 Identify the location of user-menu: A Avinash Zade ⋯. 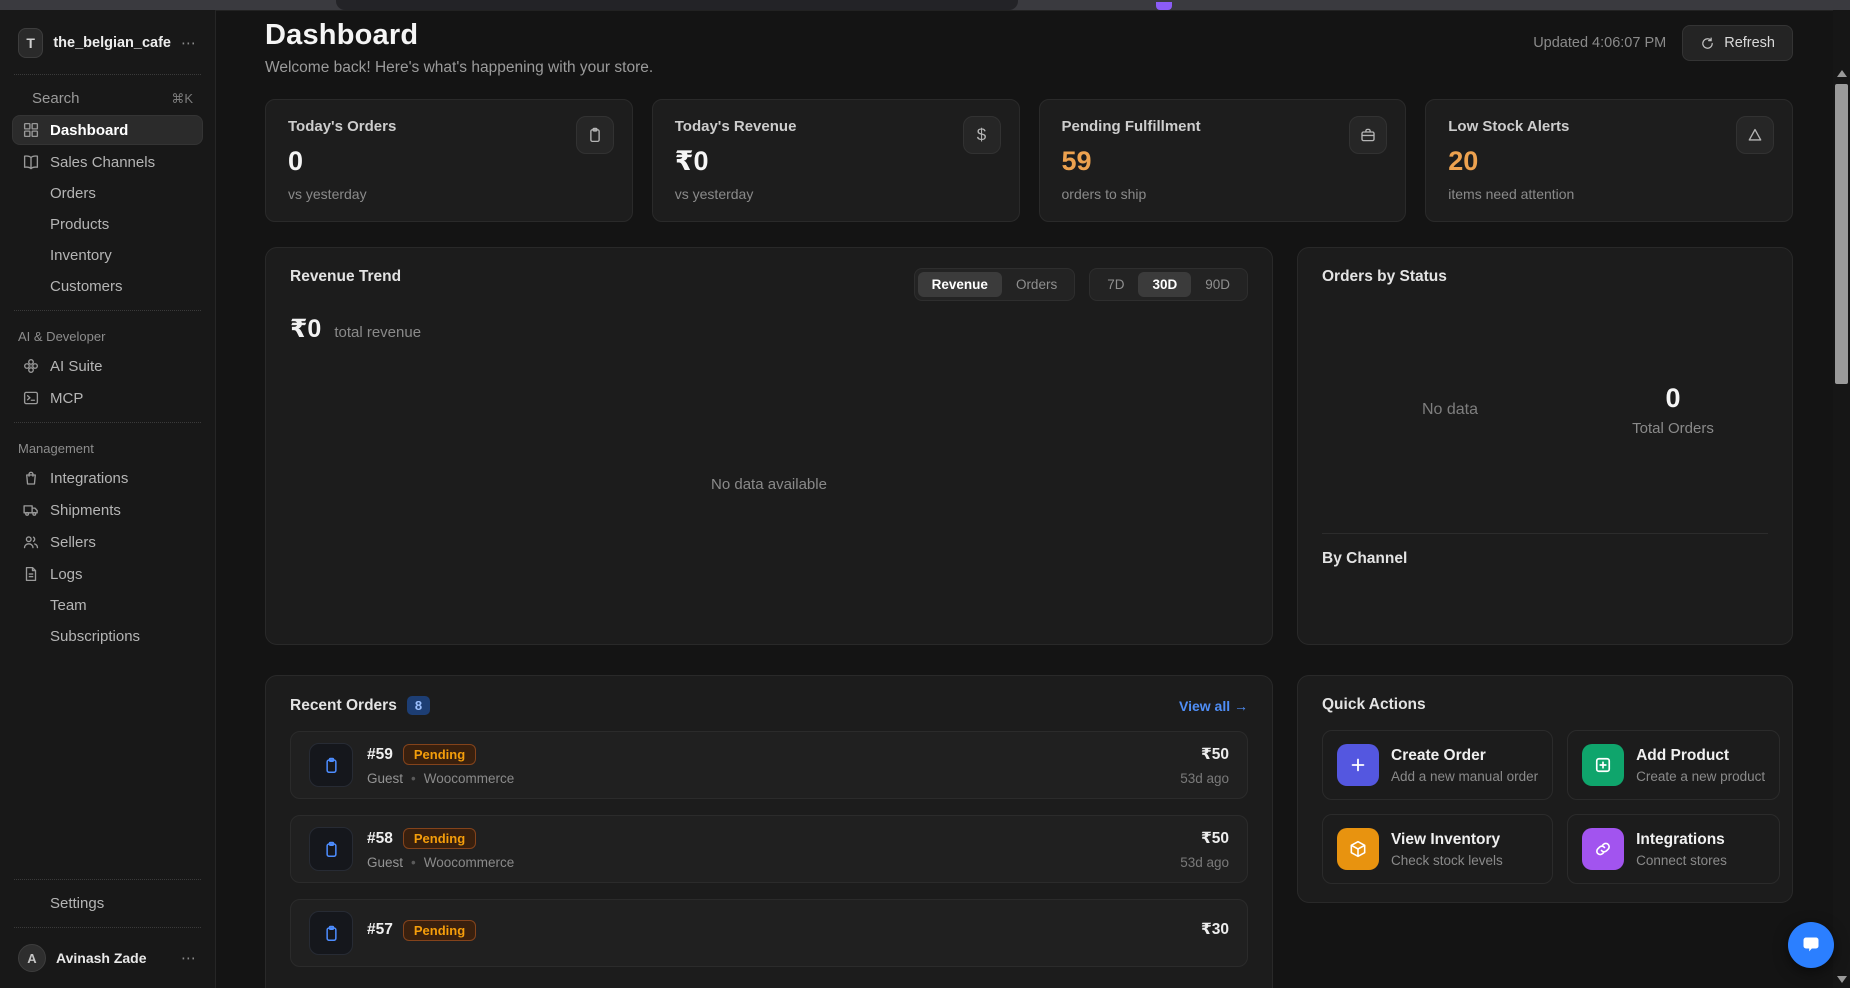
(107, 955).